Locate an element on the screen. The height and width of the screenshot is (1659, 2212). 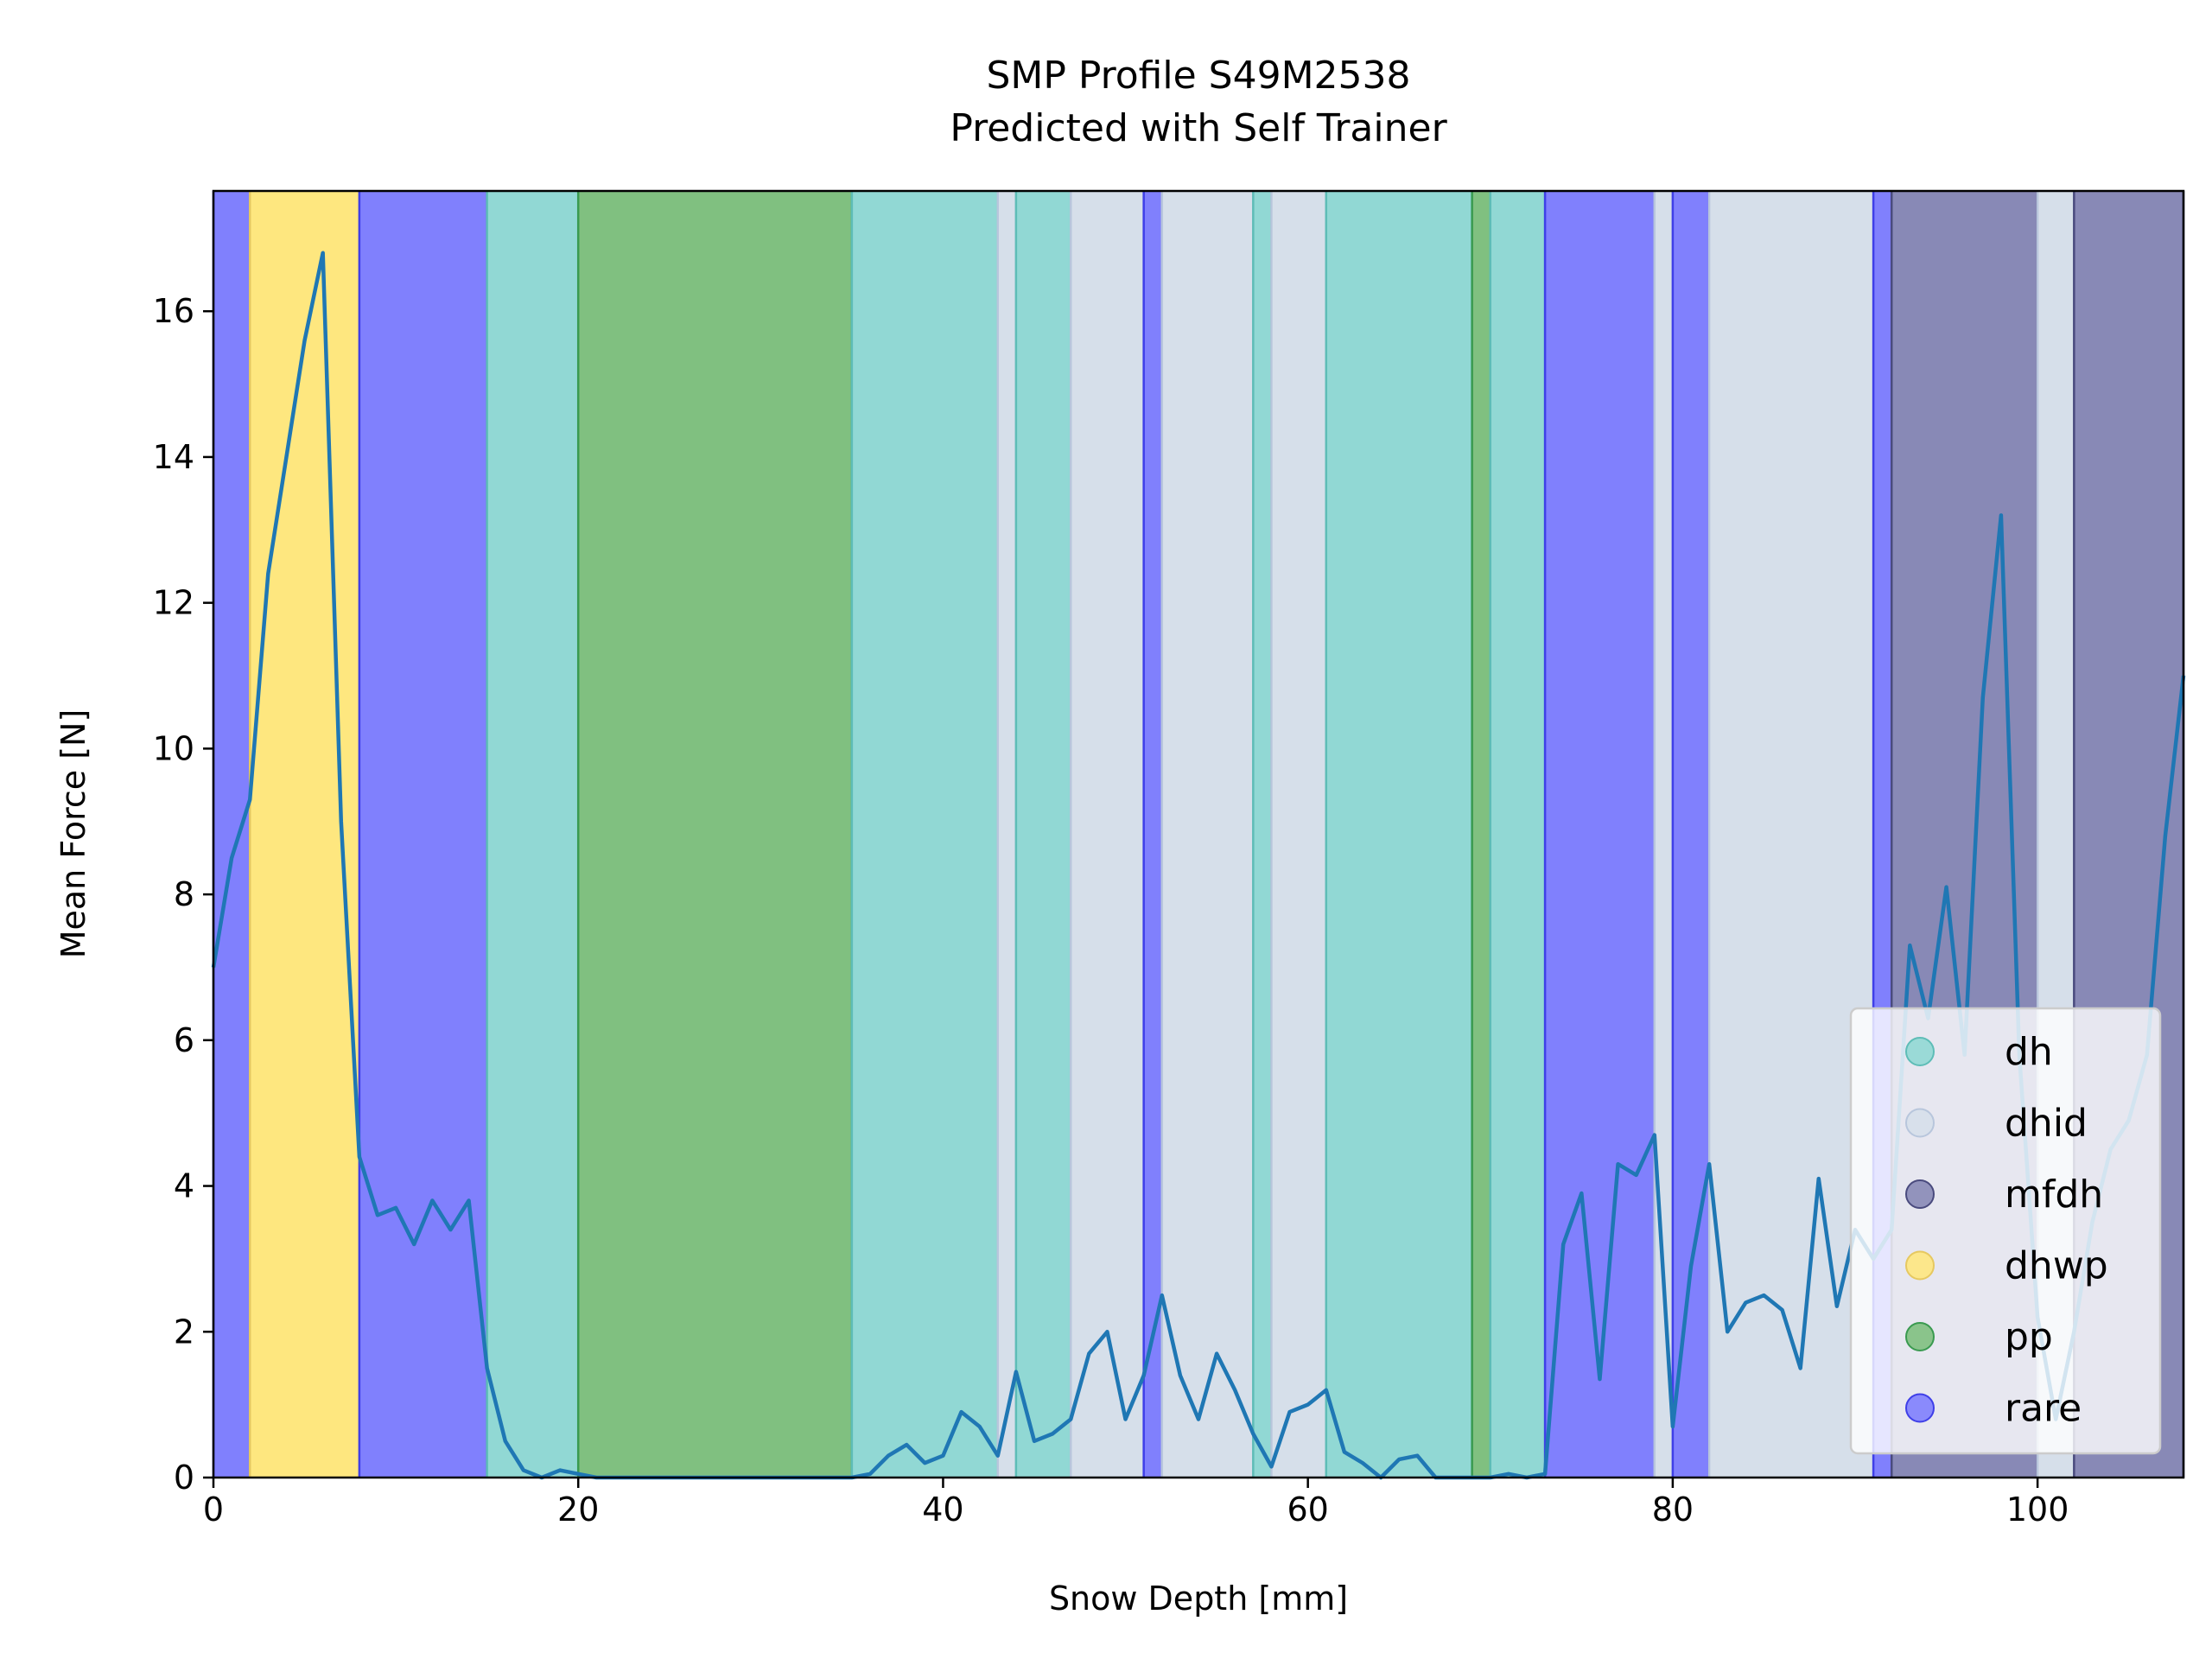
y-tick-label: 6 is located at coordinates (184, 1040).